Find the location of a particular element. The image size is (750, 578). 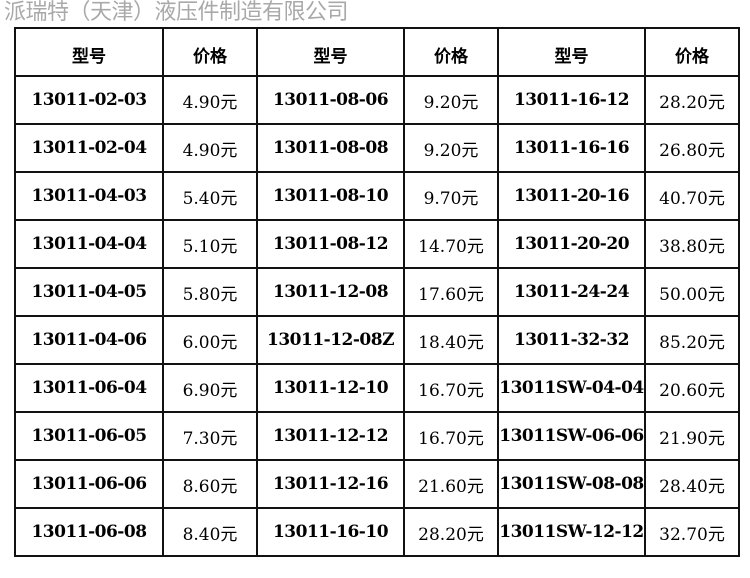

model-cell: 13011-12-10 is located at coordinates (330, 388).